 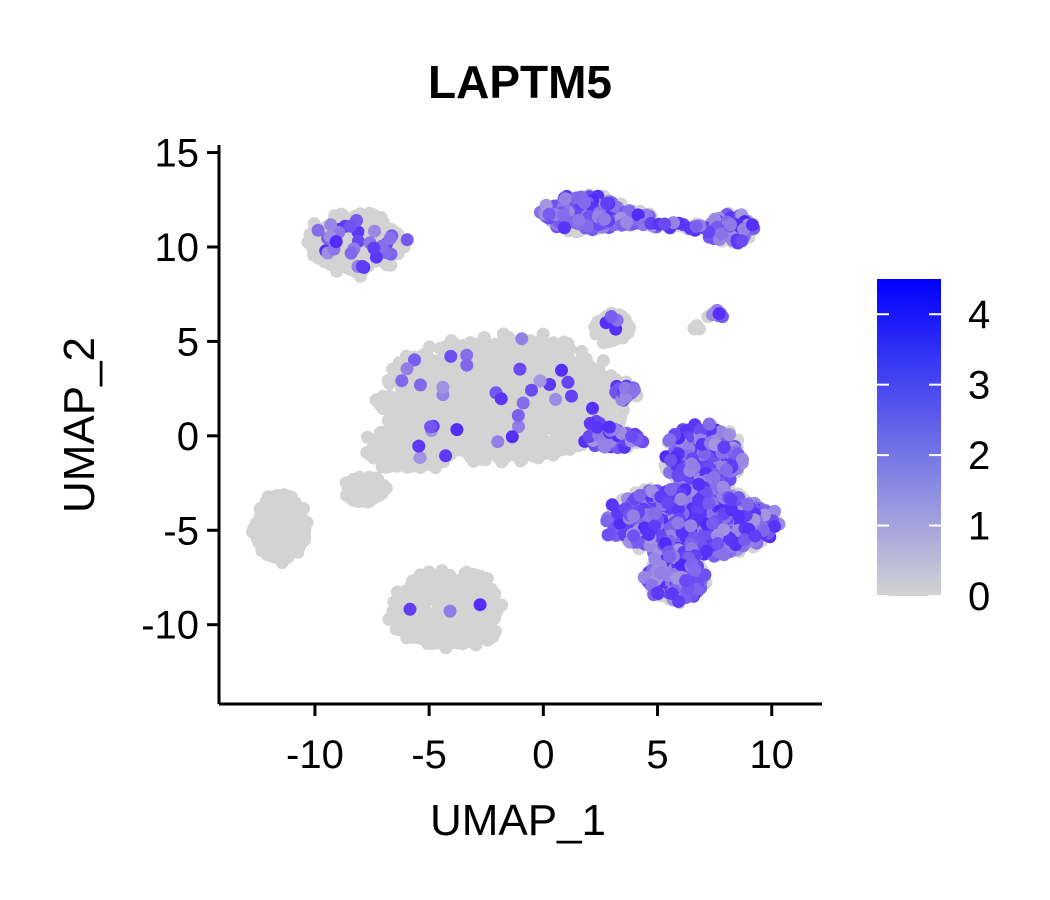 What do you see at coordinates (79, 425) in the screenshot?
I see `y-axis-label: UMAP_2` at bounding box center [79, 425].